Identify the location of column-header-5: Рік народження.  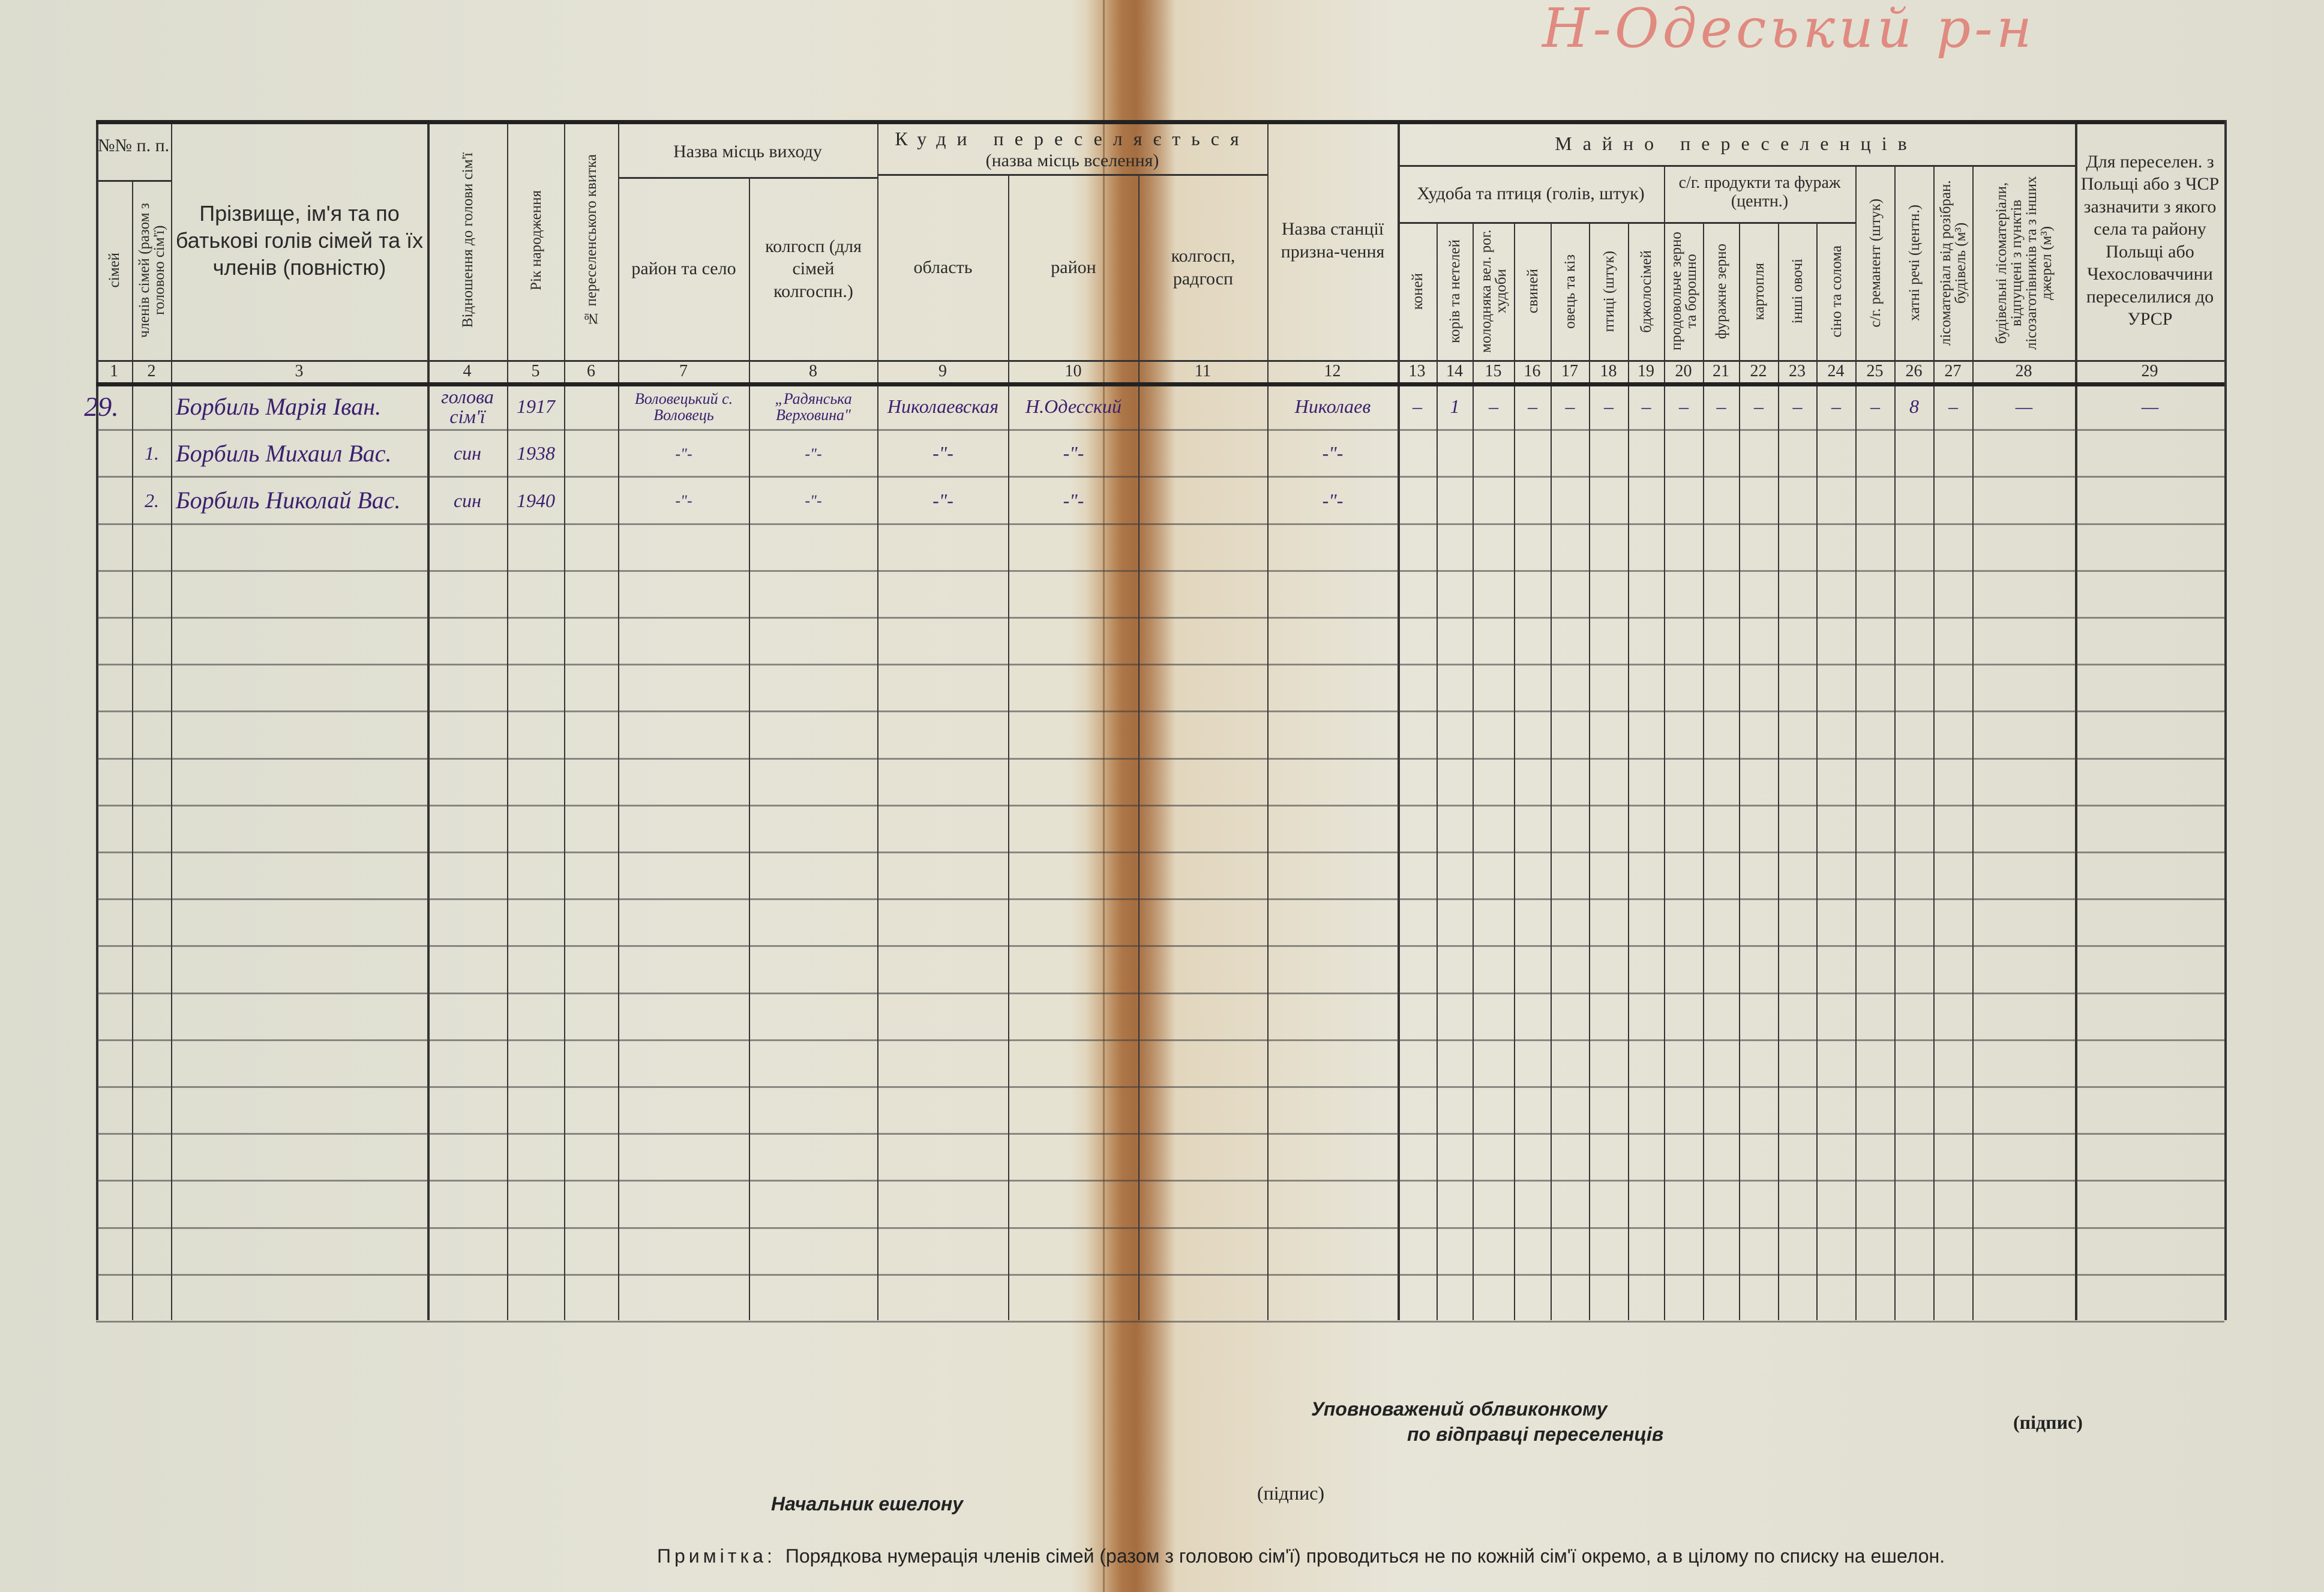
(535, 240).